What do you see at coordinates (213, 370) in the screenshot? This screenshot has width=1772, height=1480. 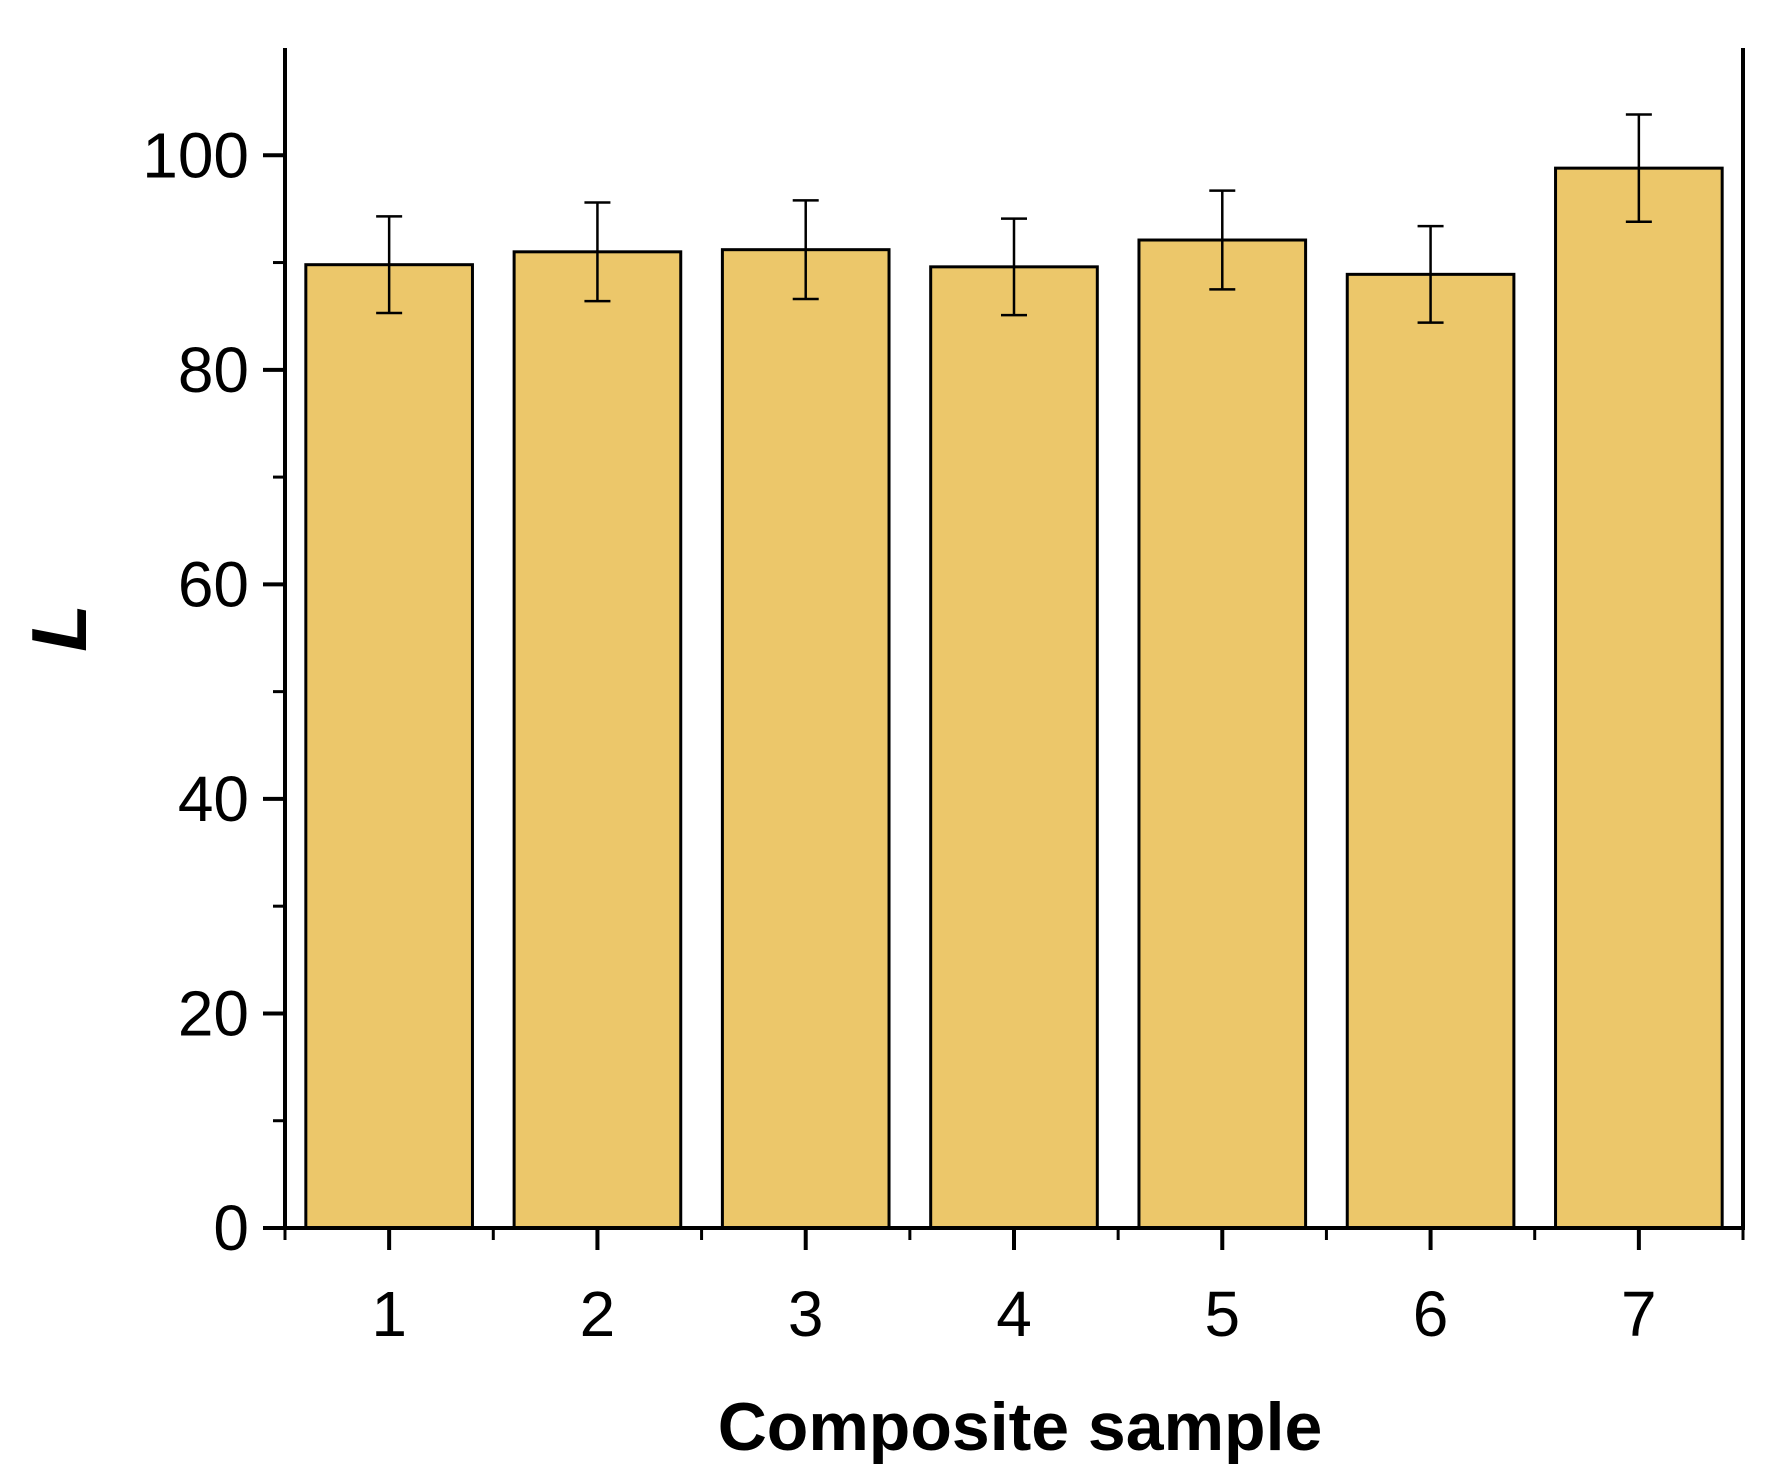 I see `y-tick-label-80: 80` at bounding box center [213, 370].